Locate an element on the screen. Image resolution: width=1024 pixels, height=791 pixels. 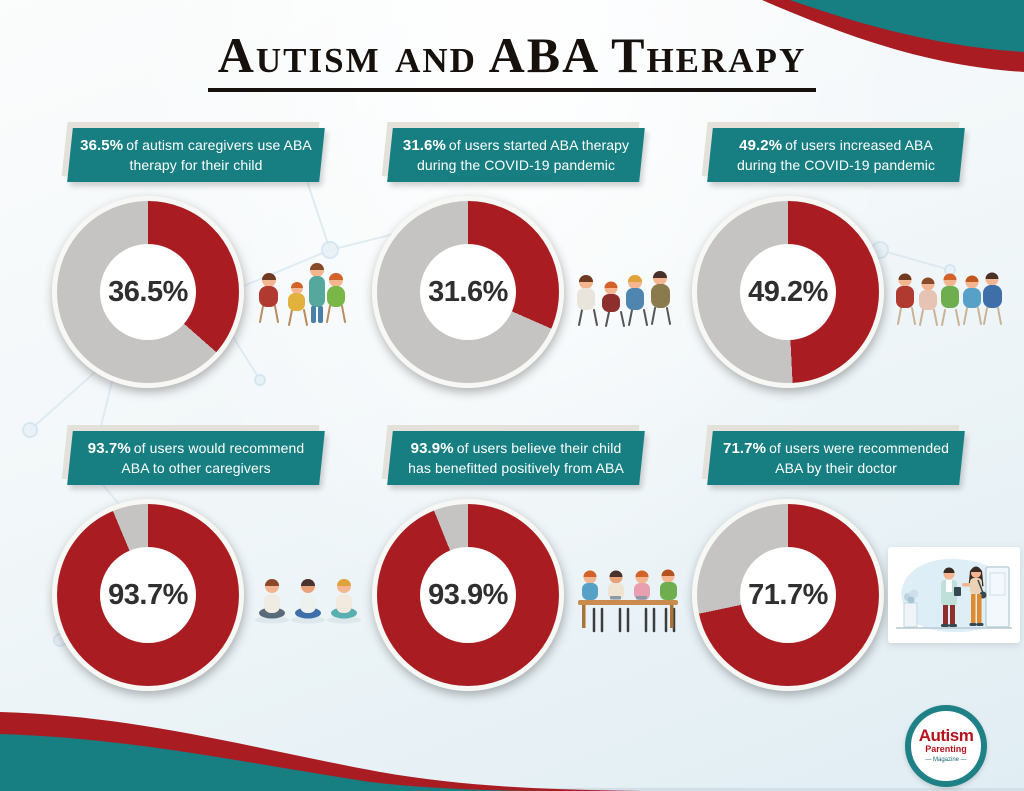
stat-percentage: 71.7% is located at coordinates (745, 449).